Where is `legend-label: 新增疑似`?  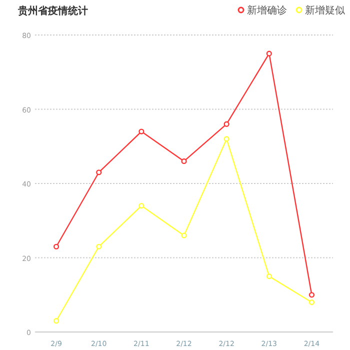
legend-label: 新增疑似 is located at coordinates (325, 10).